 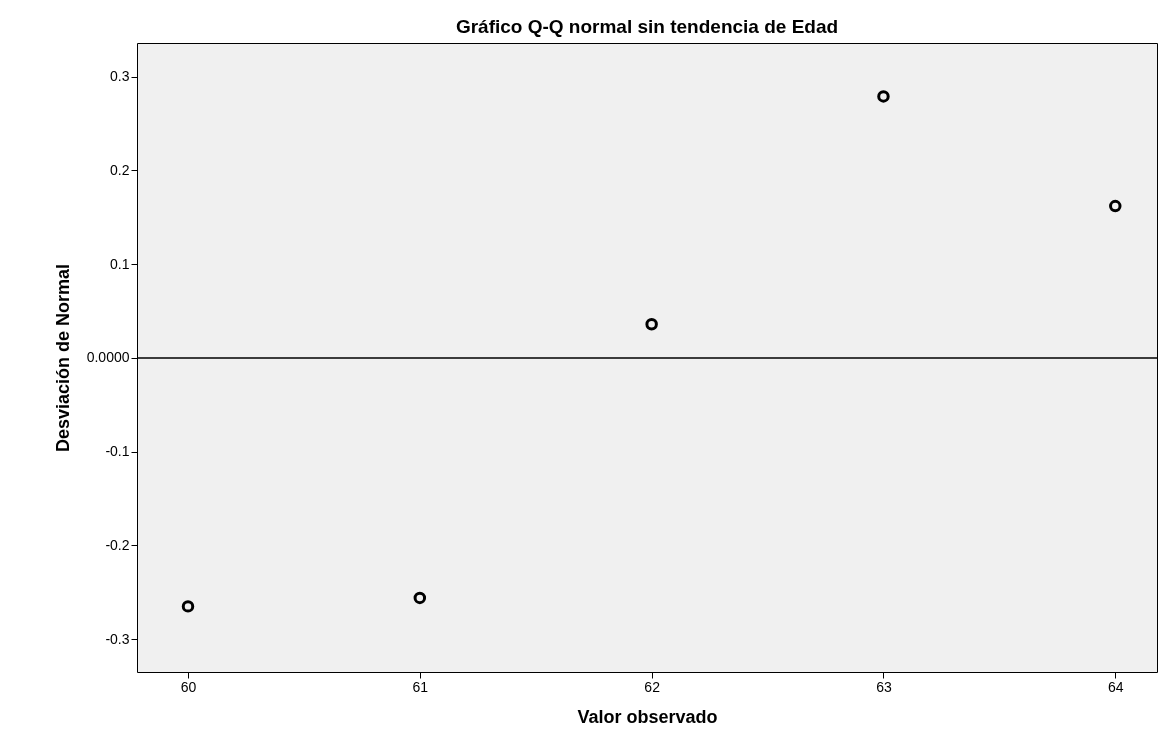 I want to click on x-tick-label: 64, so click(x=1115, y=686).